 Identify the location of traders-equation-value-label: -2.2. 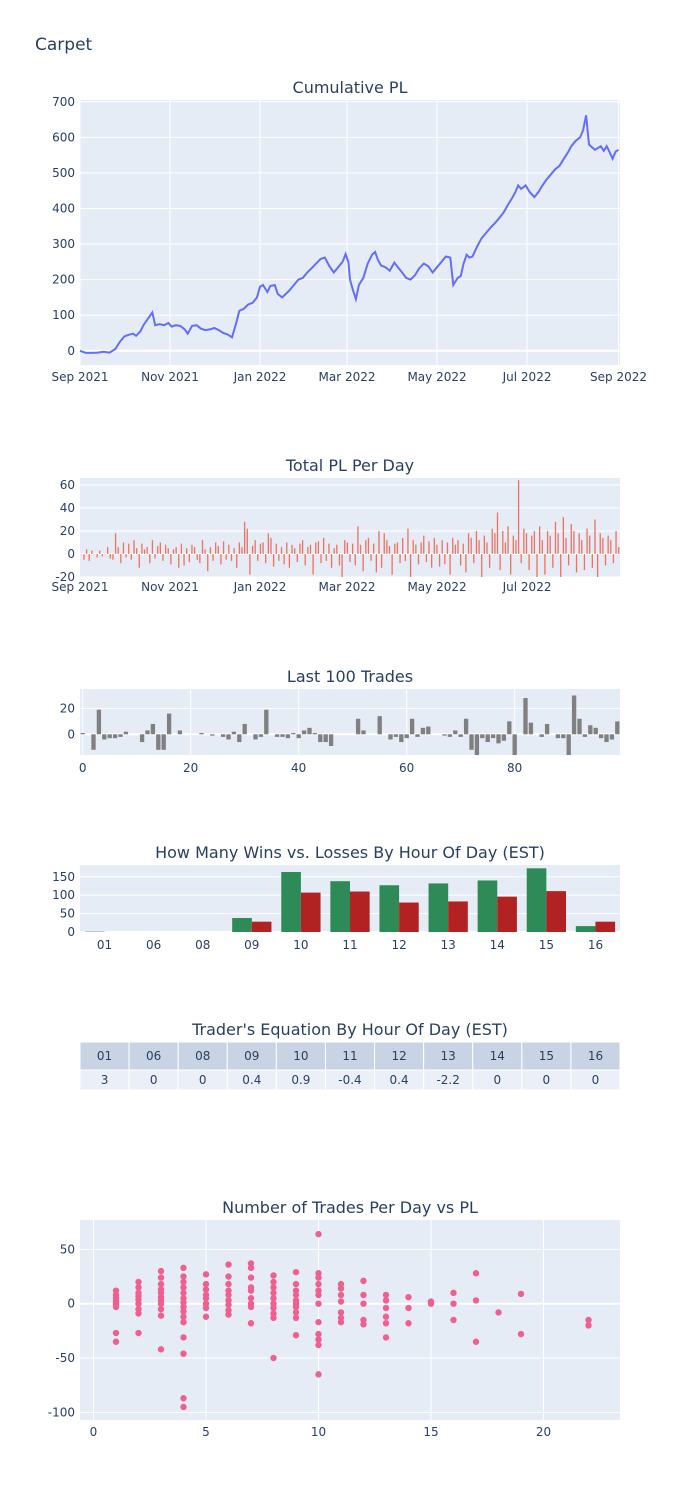
(447, 1080).